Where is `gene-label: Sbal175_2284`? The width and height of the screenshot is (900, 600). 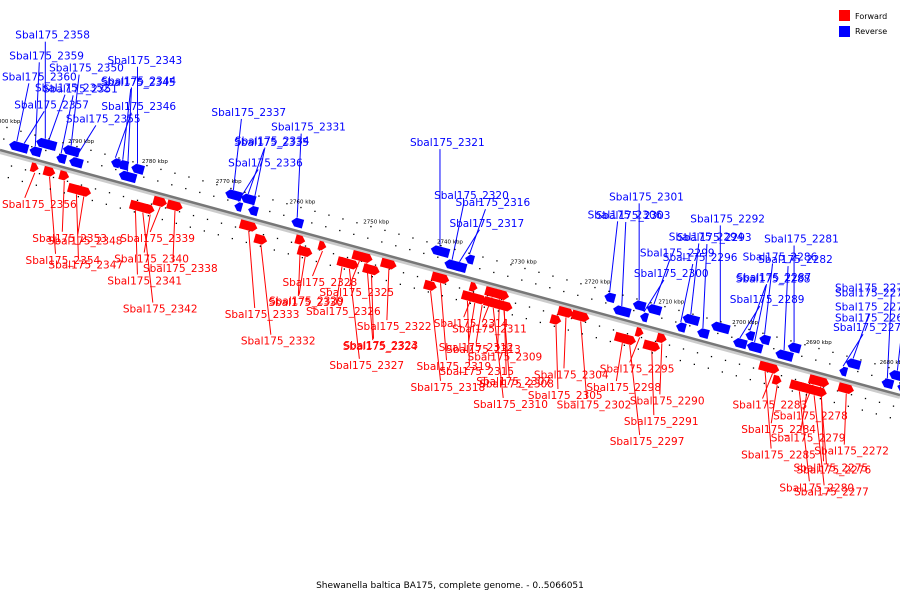
gene-label: Sbal175_2284 is located at coordinates (778, 430).